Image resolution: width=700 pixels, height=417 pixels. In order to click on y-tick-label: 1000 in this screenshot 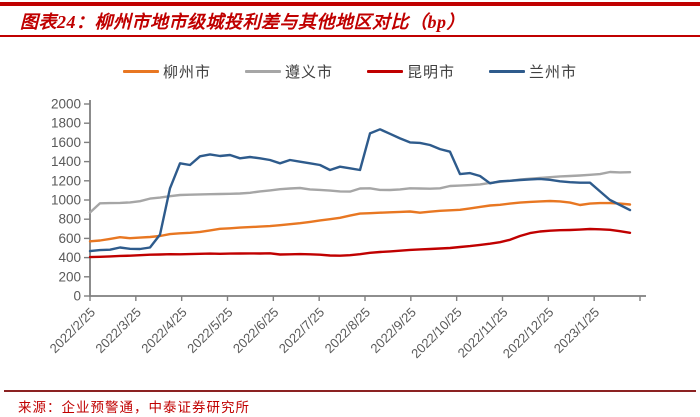, I will do `click(66, 200)`.